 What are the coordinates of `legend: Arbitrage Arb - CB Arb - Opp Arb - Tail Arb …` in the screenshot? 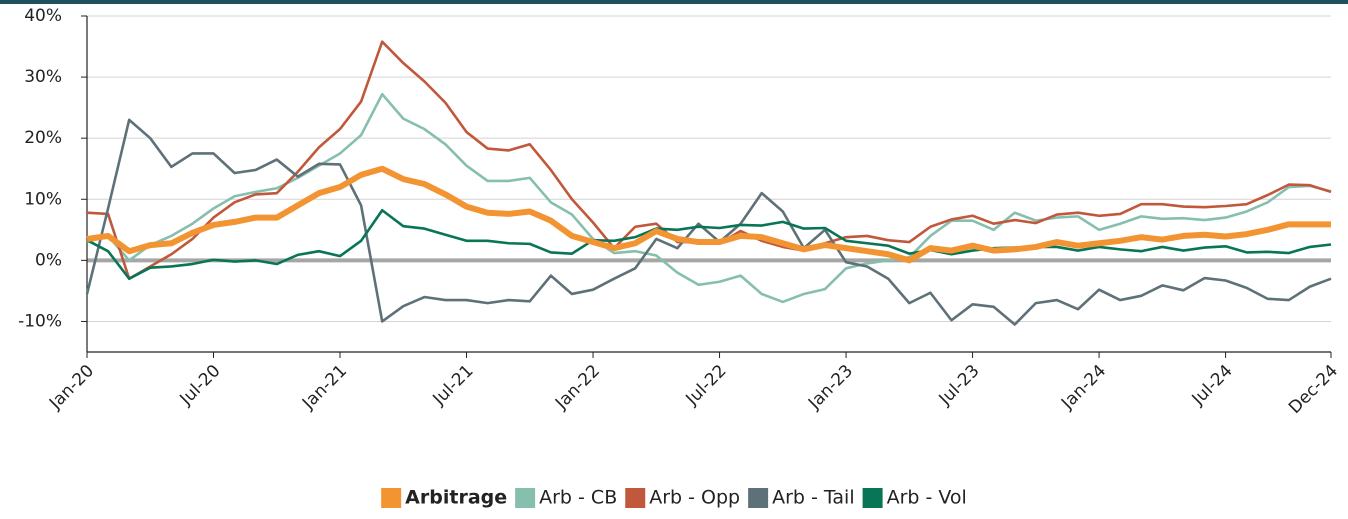 It's located at (674, 498).